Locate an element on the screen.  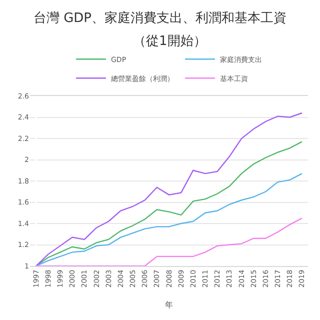
chart-title: 台灣 GDP、家庭消費支出、利潤和基本工資 is located at coordinates (160, 18).